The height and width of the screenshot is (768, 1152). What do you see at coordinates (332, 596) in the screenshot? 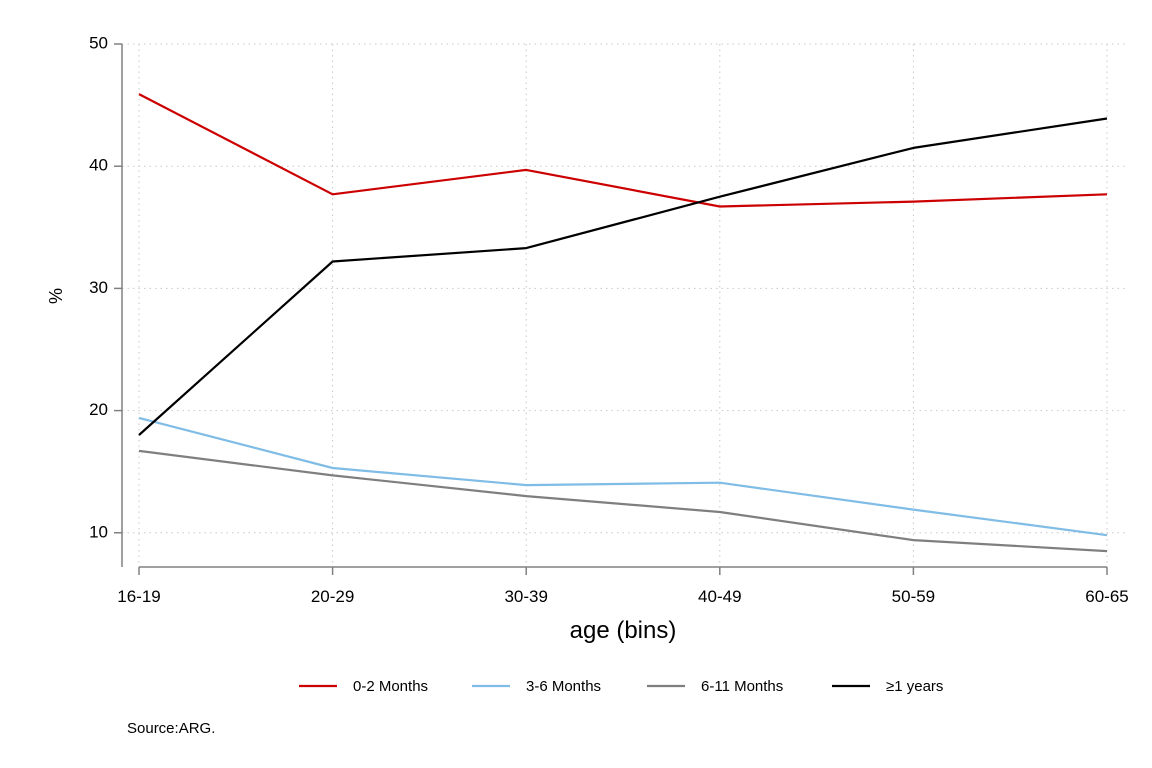
I see `x-tick-label: 20-29` at bounding box center [332, 596].